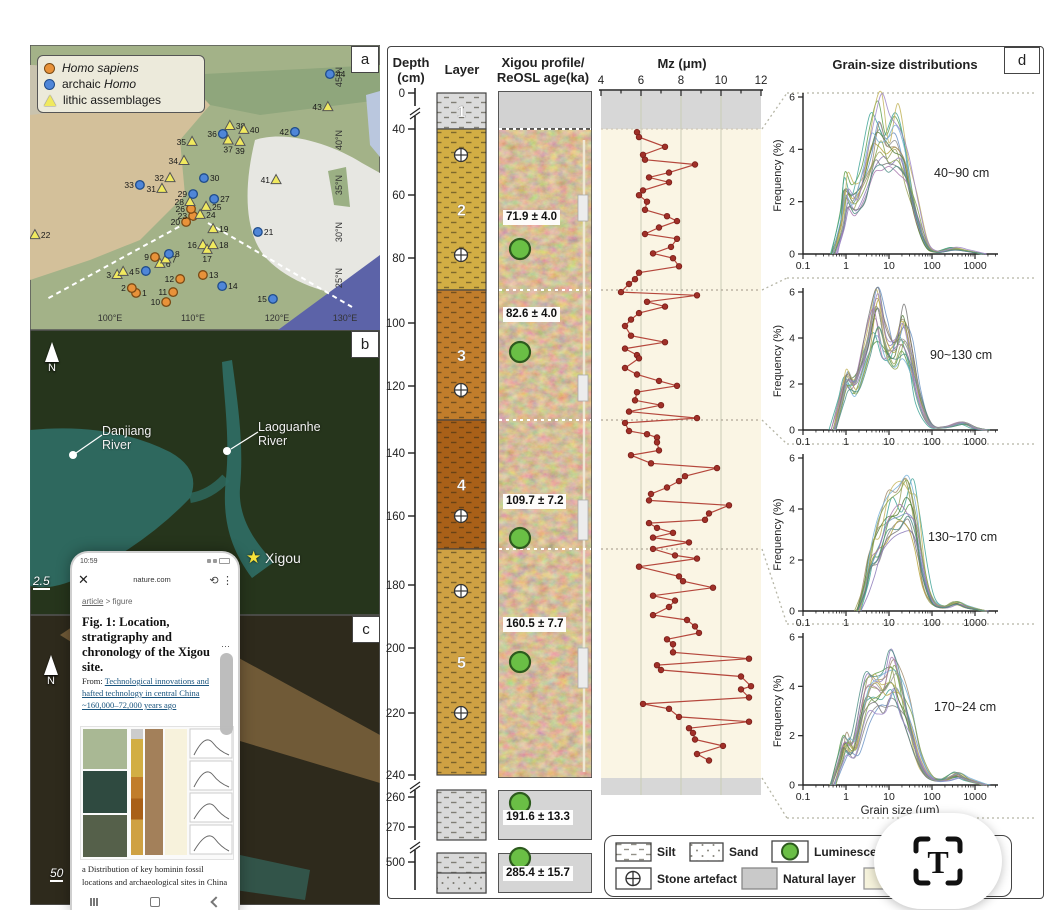 Image resolution: width=1062 pixels, height=910 pixels. Describe the element at coordinates (152, 257) in the screenshot. I see `map-marker-9: 9` at that location.